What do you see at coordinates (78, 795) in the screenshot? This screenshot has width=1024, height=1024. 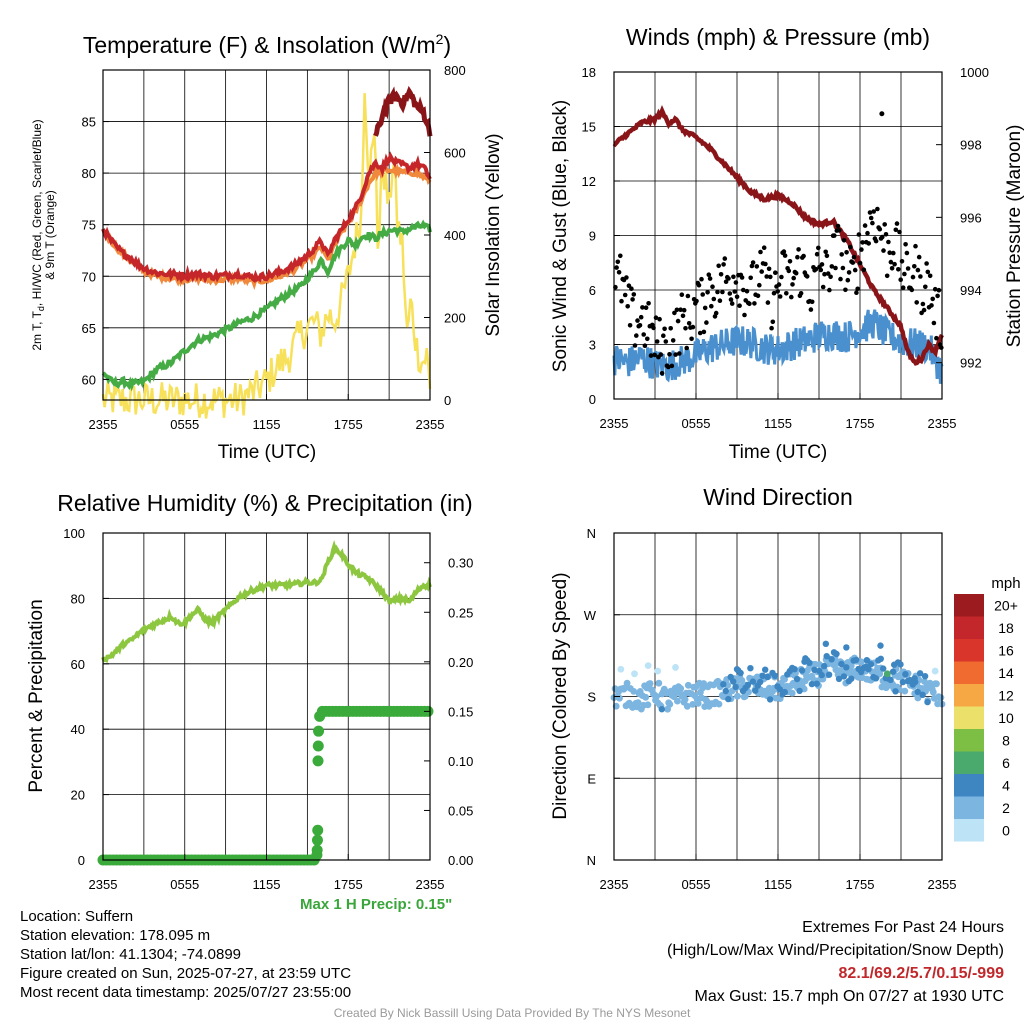 I see `y-tick-label: 20` at bounding box center [78, 795].